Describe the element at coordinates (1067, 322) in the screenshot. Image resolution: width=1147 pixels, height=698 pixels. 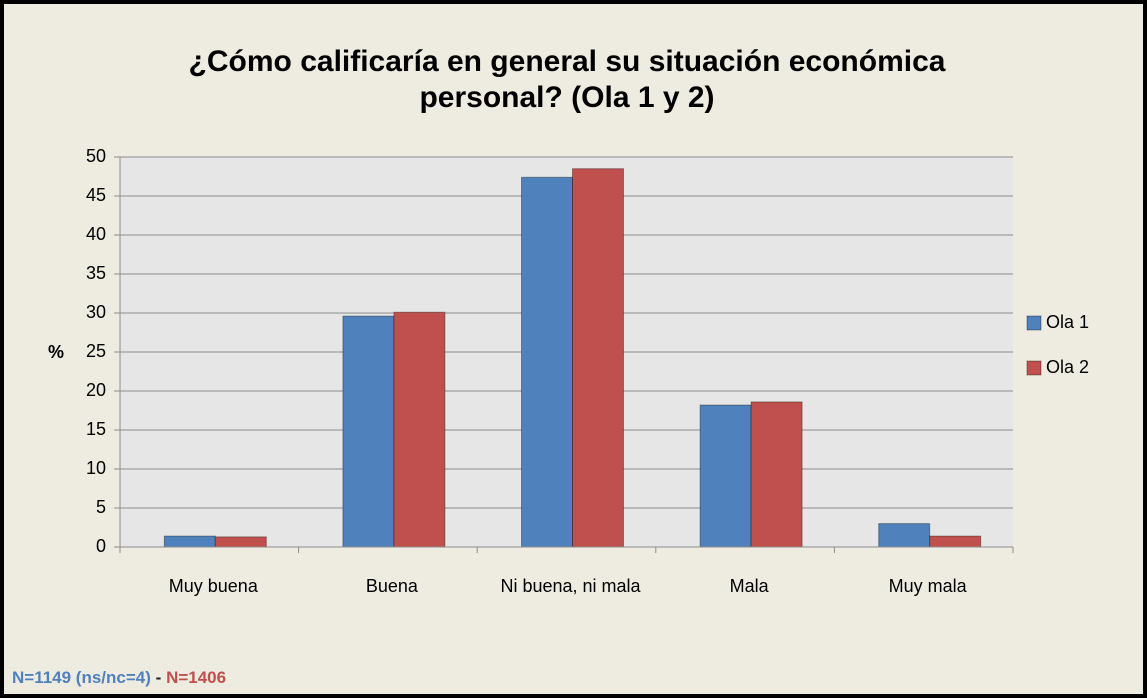
I see `legend-label: Ola 1` at that location.